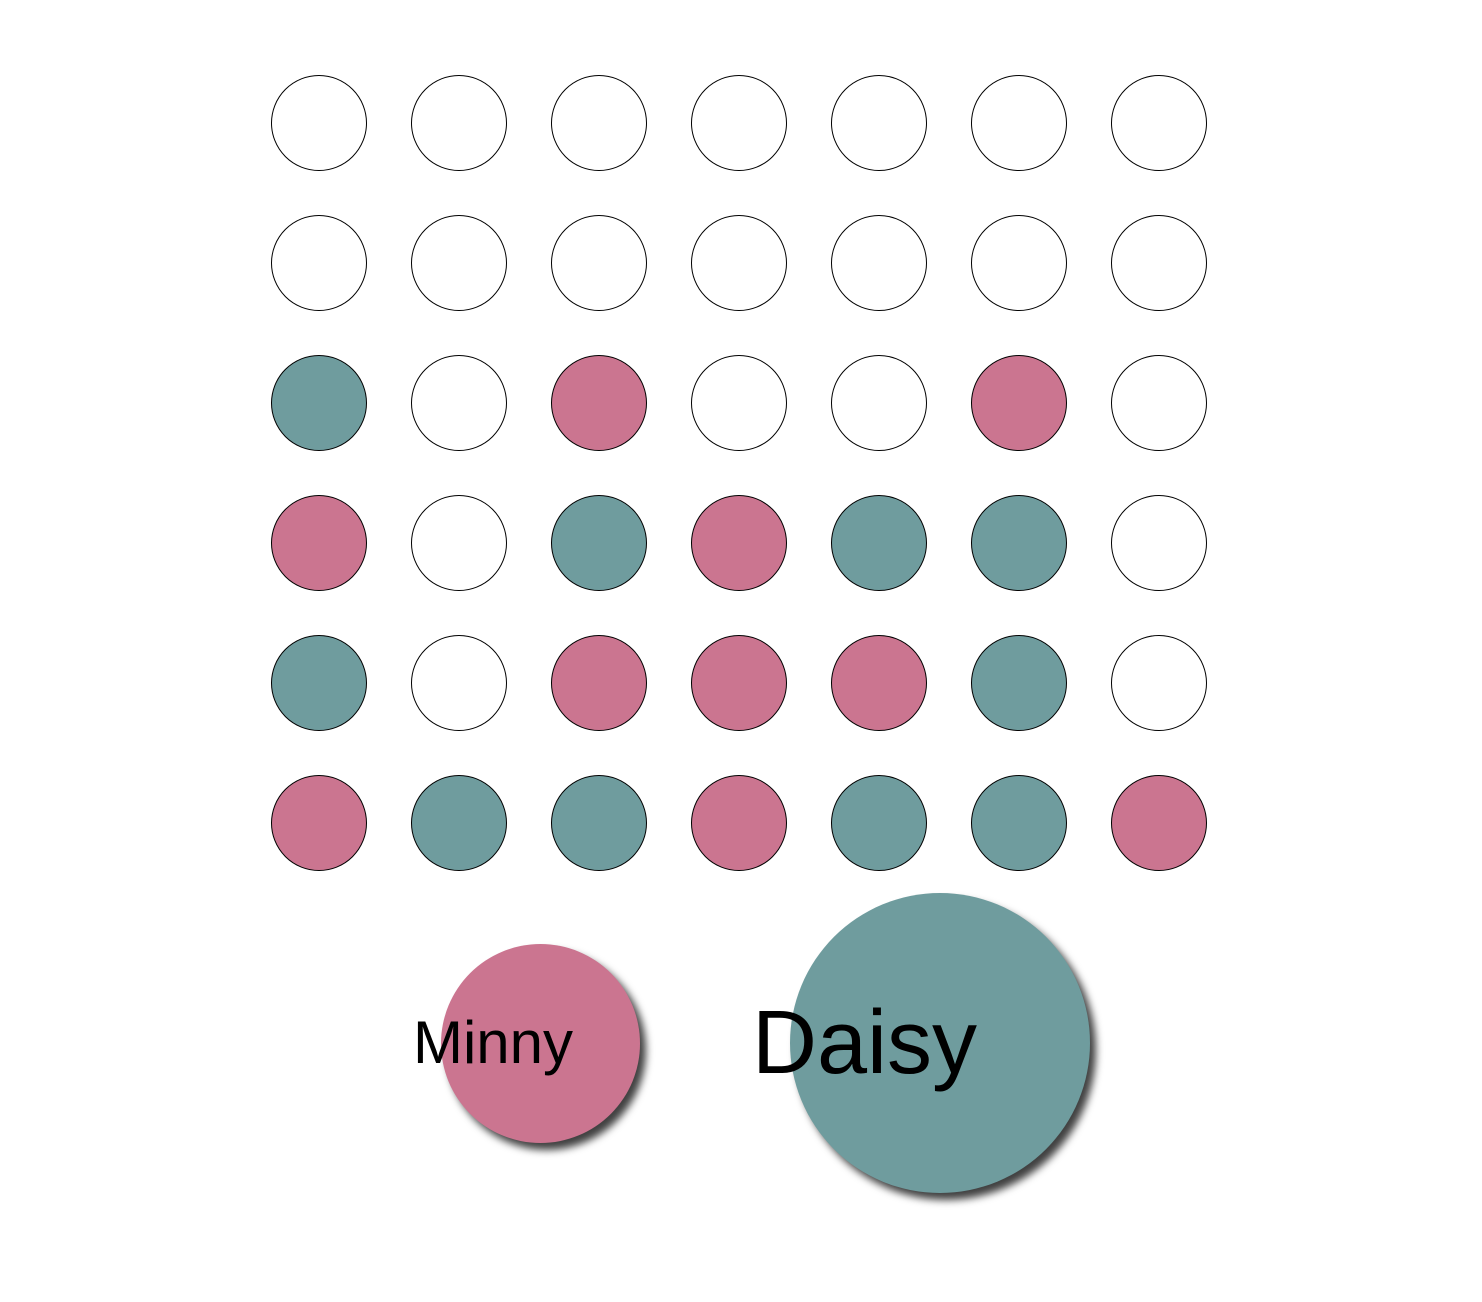  What do you see at coordinates (1019, 683) in the screenshot?
I see `board-cell-r5-c6` at bounding box center [1019, 683].